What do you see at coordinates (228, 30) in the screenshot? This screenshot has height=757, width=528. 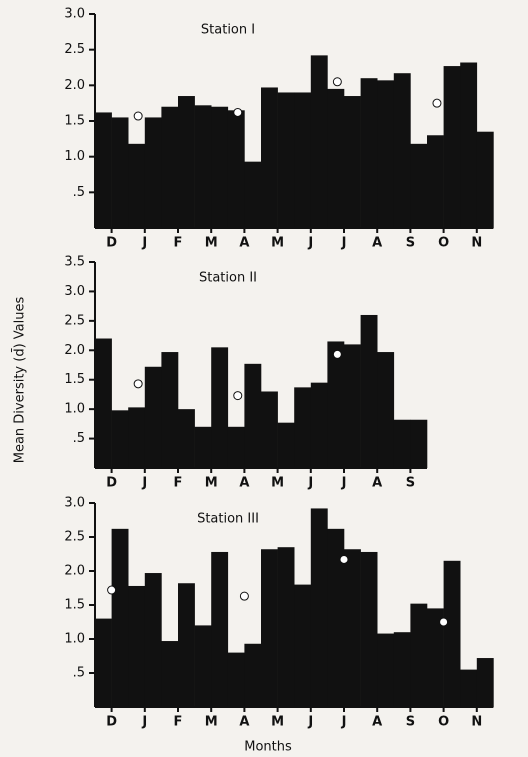 I see `chart-title: Station I` at bounding box center [228, 30].